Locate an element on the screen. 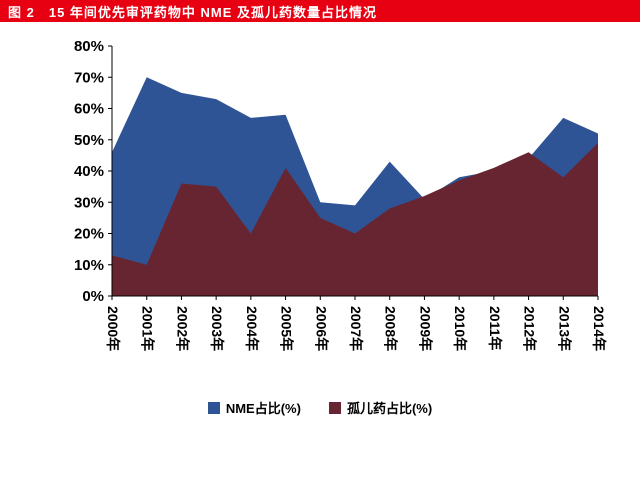 This screenshot has width=640, height=482. svg-text: 20% is located at coordinates (89, 234).